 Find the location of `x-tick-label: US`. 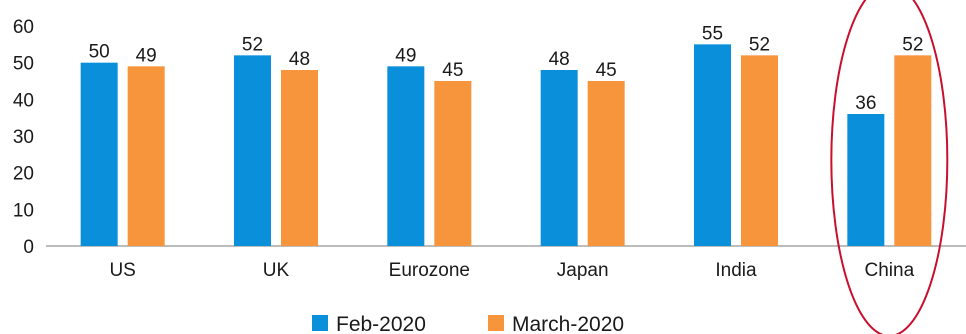

x-tick-label: US is located at coordinates (122, 270).